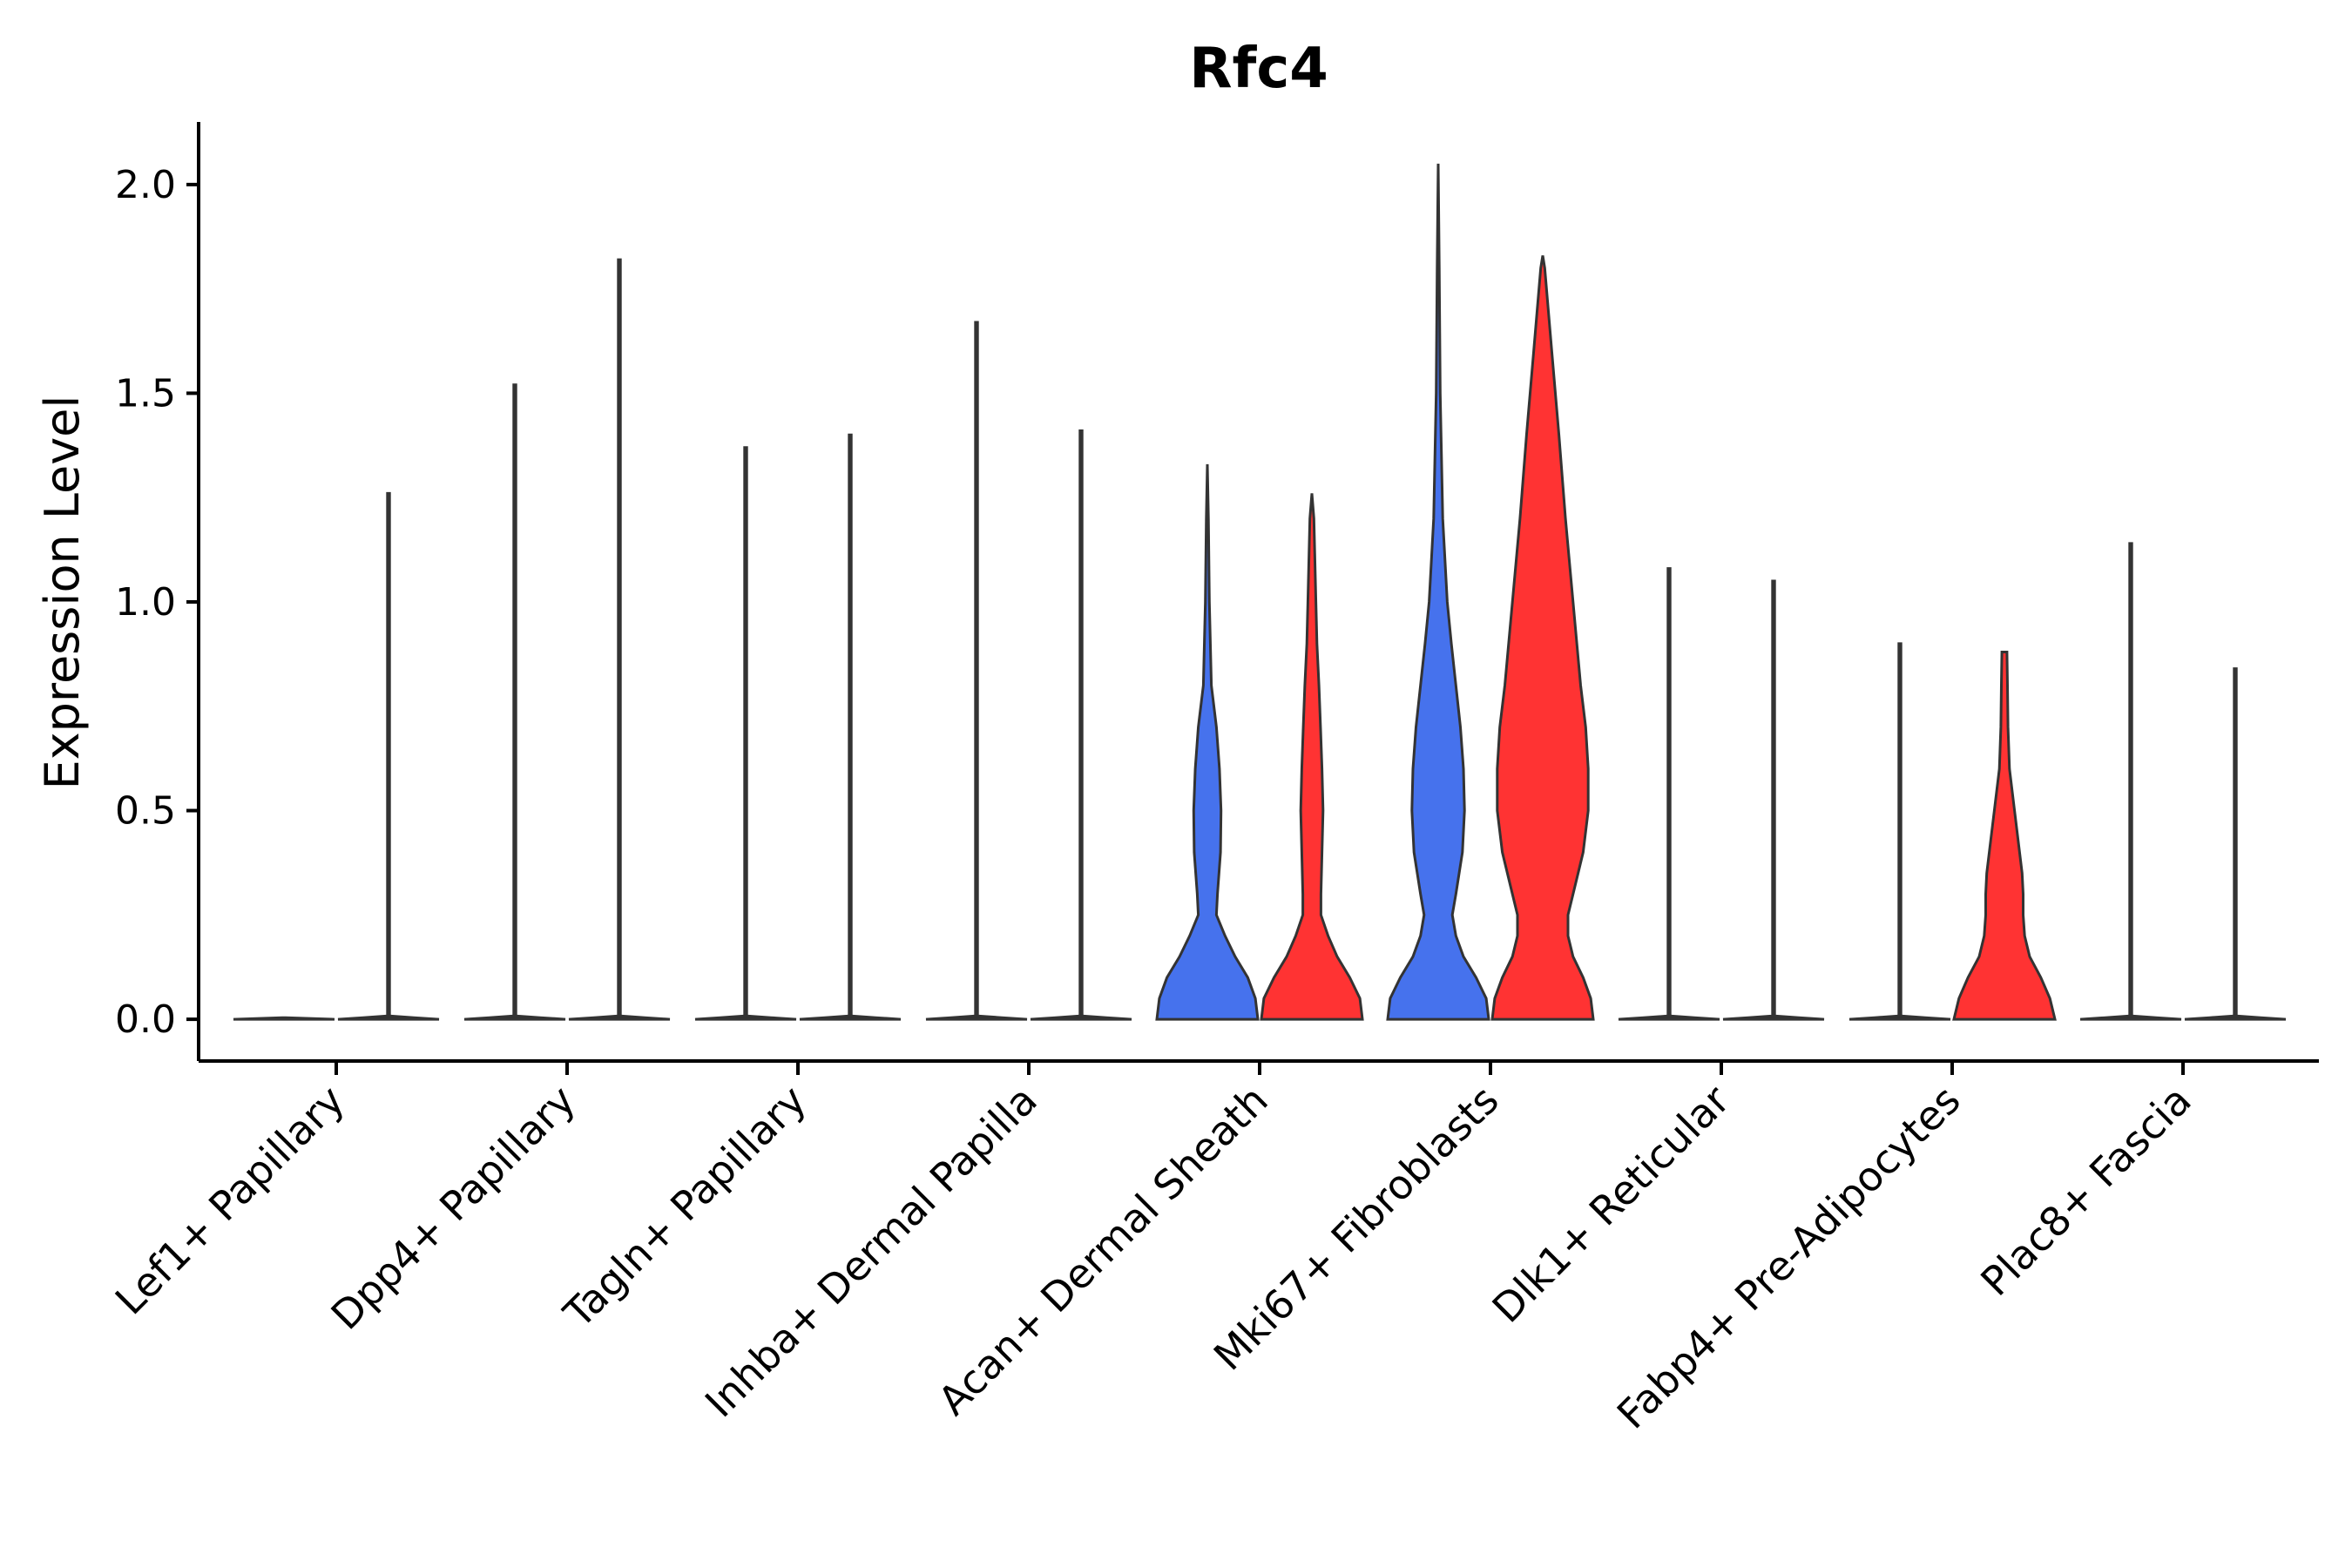 This screenshot has height=1568, width=2352. I want to click on y-tick-label: 0.5, so click(145, 811).